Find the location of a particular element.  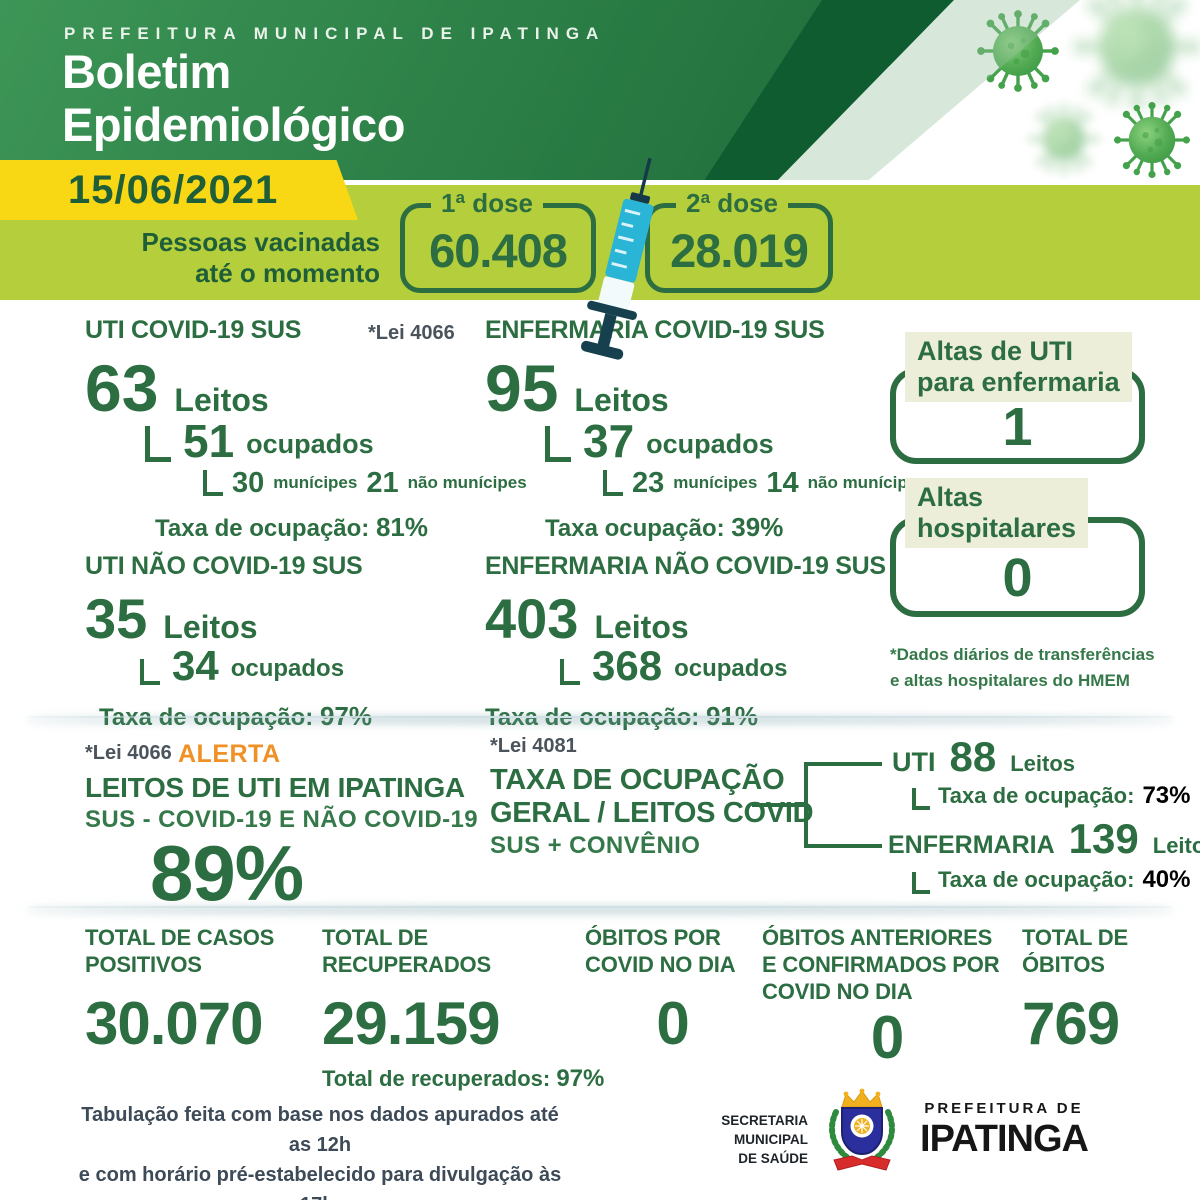

date-badge: 15/06/2021 is located at coordinates (179, 190).